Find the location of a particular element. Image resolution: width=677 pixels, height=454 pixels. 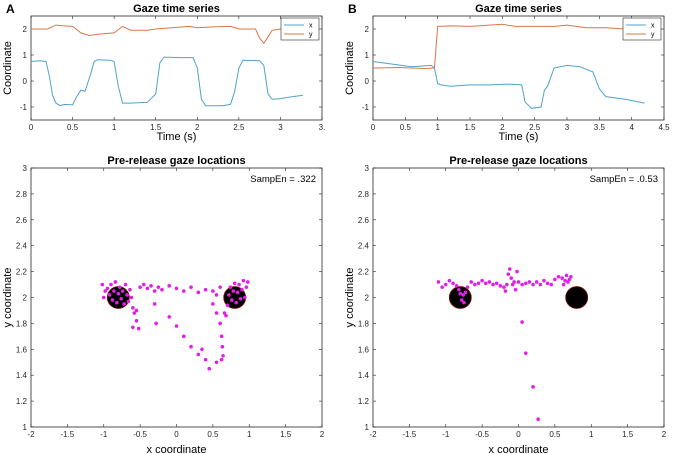

y-tick-label: 2.4 is located at coordinates (364, 246).